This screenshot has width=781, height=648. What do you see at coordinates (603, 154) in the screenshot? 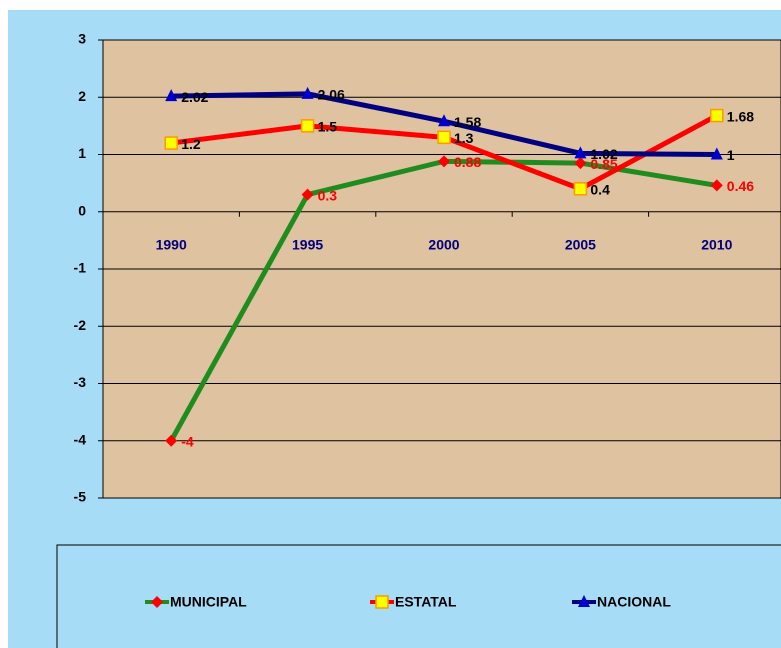
I see `data-label: 1.02` at bounding box center [603, 154].